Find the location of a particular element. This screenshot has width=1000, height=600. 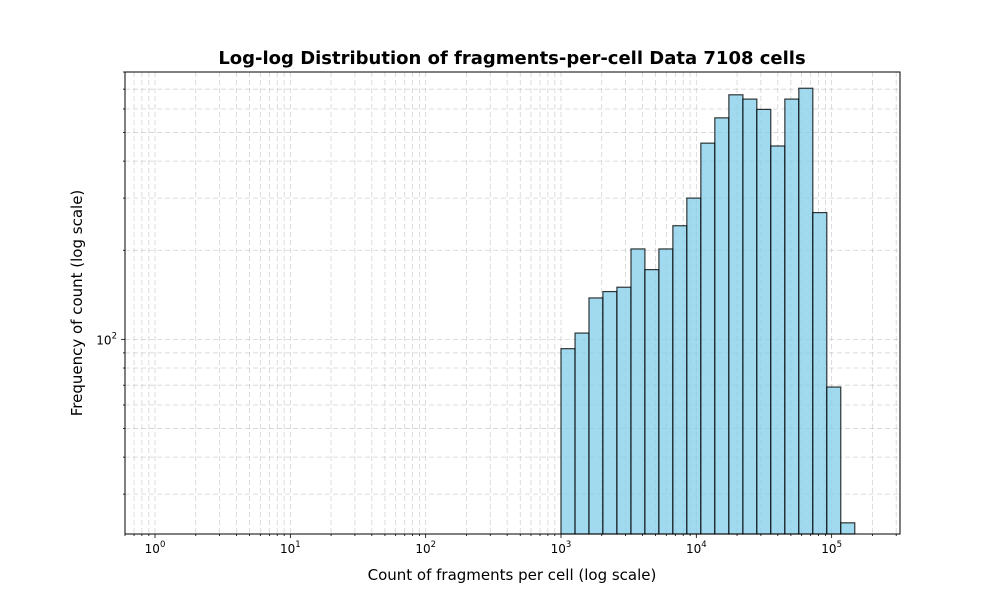

x-tick-label: 10² is located at coordinates (425, 548).